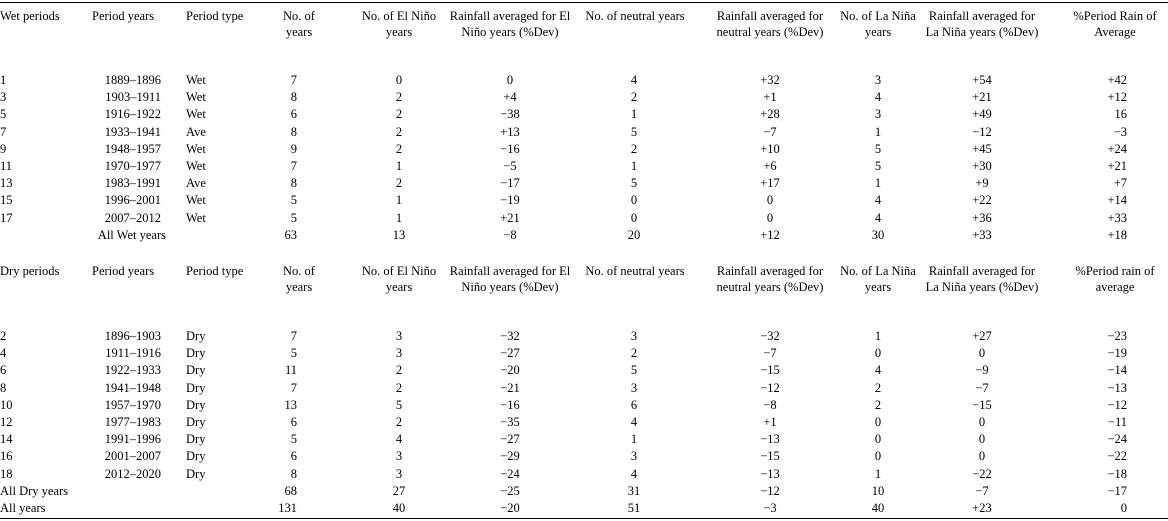  What do you see at coordinates (132, 404) in the screenshot?
I see `dry-table-cell: 1957–1970` at bounding box center [132, 404].